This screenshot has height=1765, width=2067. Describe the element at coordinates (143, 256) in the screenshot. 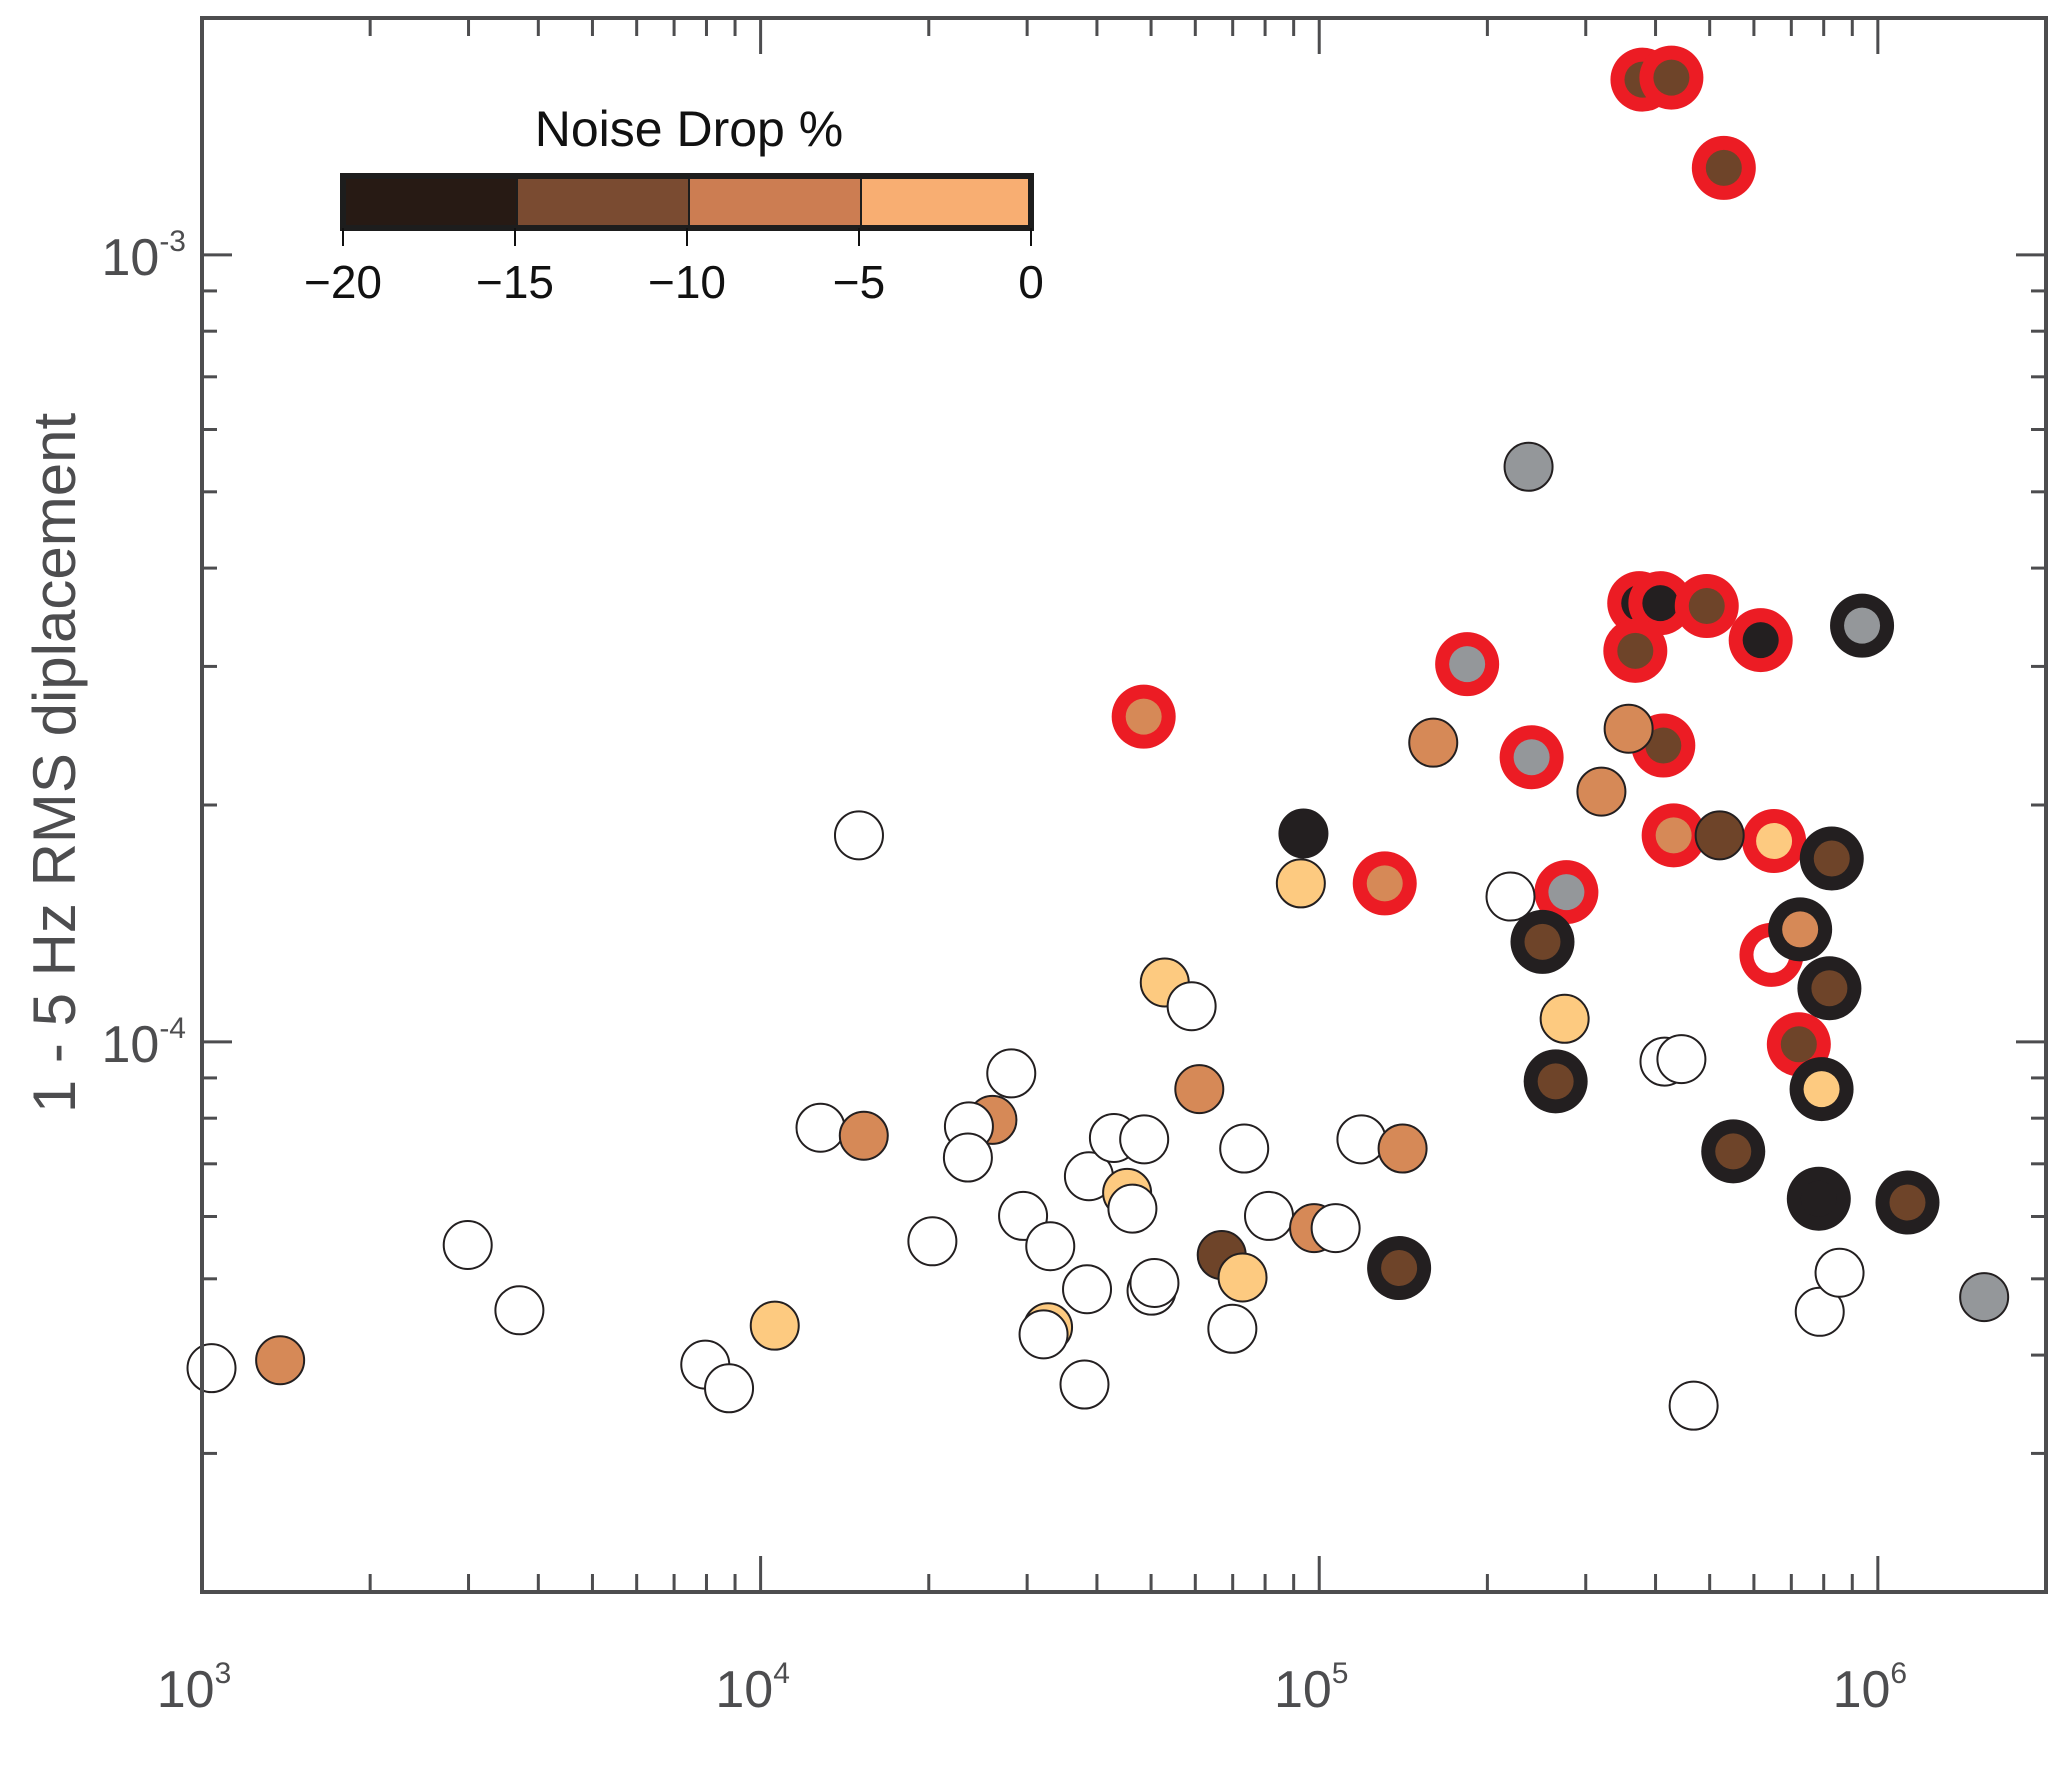

I see `y-tick-label: 10⁻³` at that location.